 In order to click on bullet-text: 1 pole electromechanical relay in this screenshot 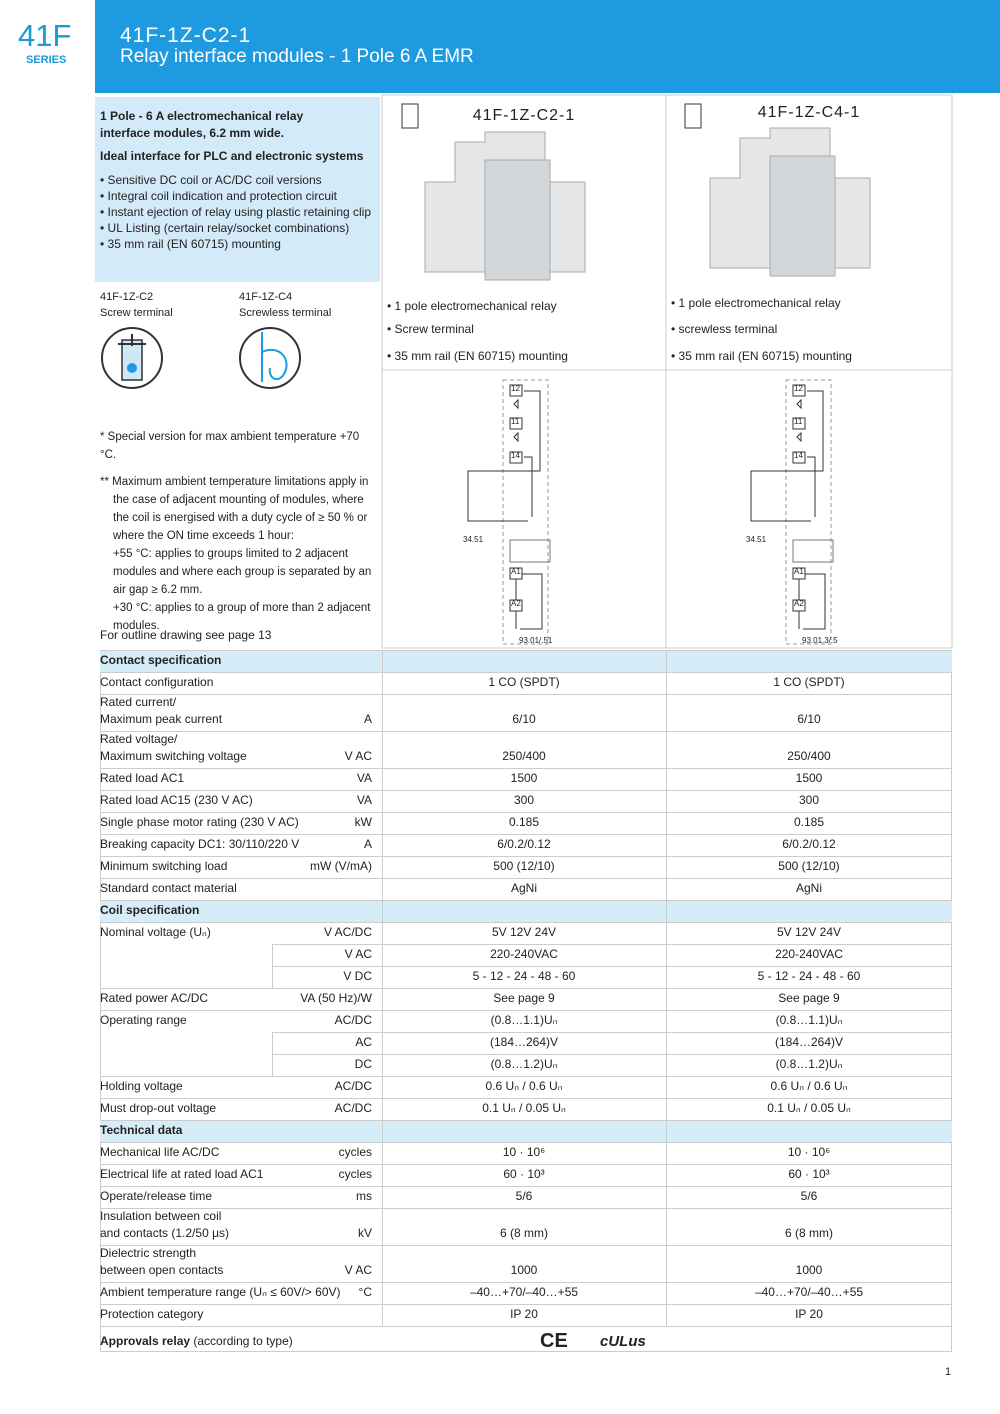, I will do `click(759, 303)`.